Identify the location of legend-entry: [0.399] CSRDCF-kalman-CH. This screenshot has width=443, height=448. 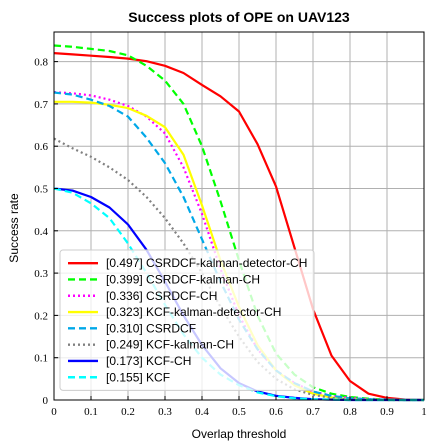
(183, 279).